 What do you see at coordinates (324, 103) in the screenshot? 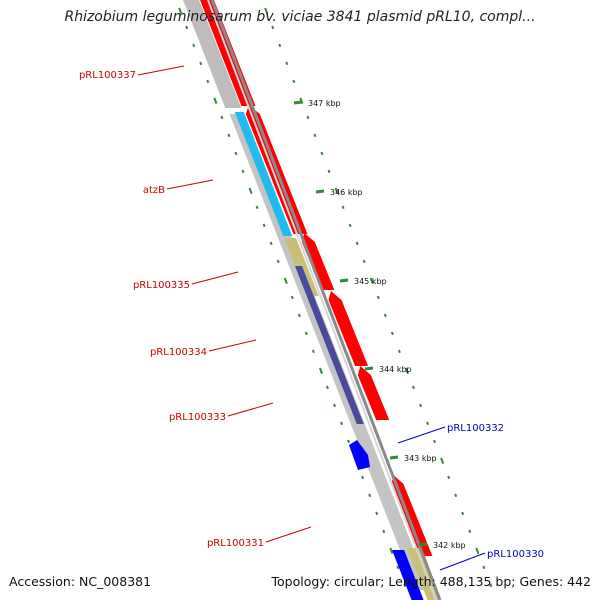
I see `kbp-label: 347 kbp` at bounding box center [324, 103].